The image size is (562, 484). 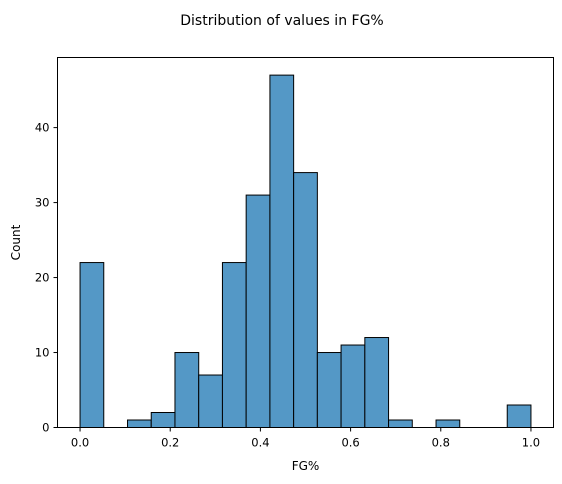 I want to click on y-axis-label: Count, so click(x=16, y=242).